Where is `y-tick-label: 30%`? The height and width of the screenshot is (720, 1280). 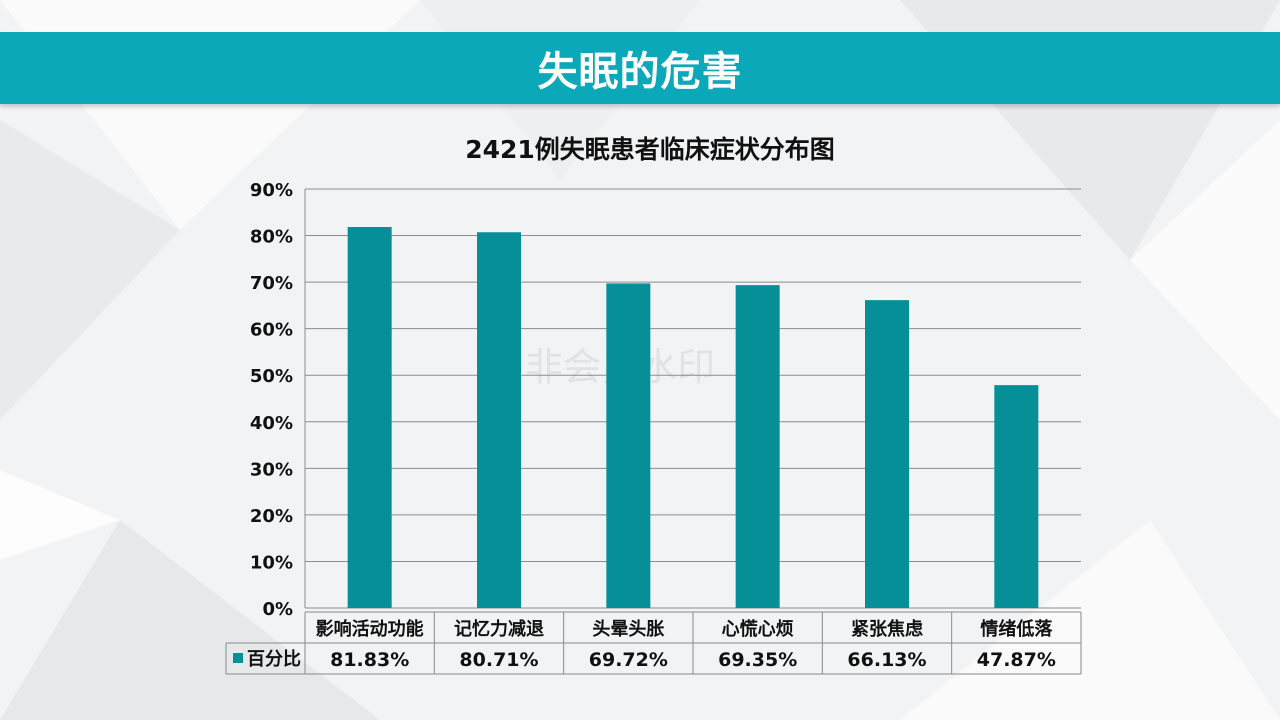 y-tick-label: 30% is located at coordinates (271, 469).